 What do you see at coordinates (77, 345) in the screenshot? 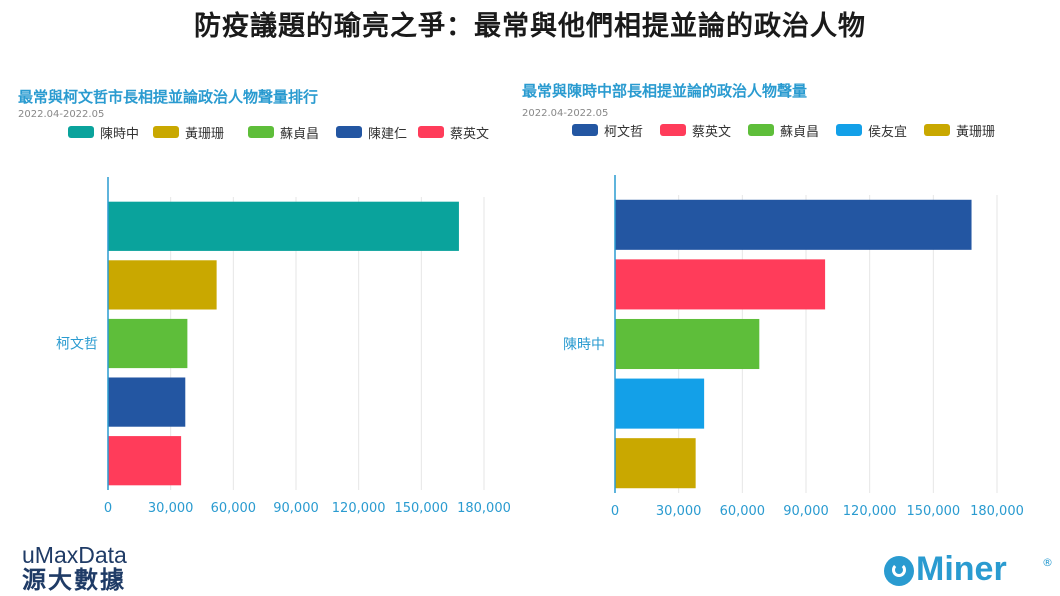
I see `y-category-label: 柯文哲` at bounding box center [77, 345].